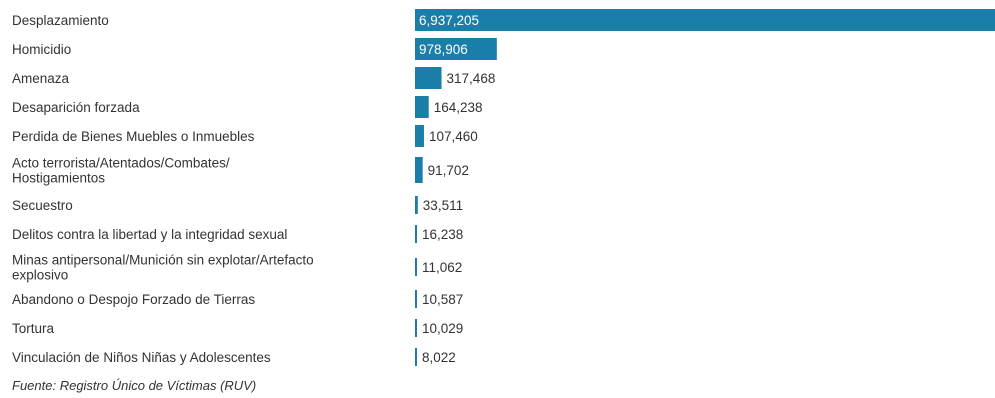 Image resolution: width=995 pixels, height=398 pixels. What do you see at coordinates (439, 357) in the screenshot?
I see `value-label: 8,022` at bounding box center [439, 357].